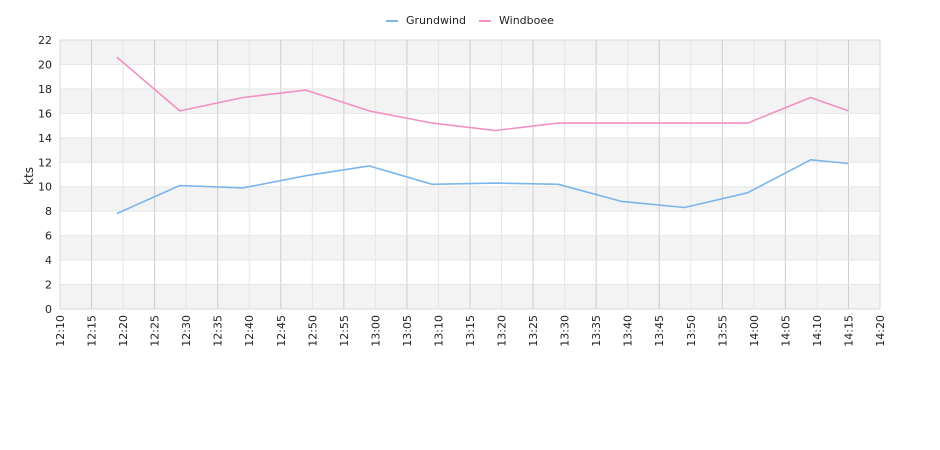 This screenshot has height=450, width=940. What do you see at coordinates (45, 138) in the screenshot?
I see `y-tick-label: 14` at bounding box center [45, 138].